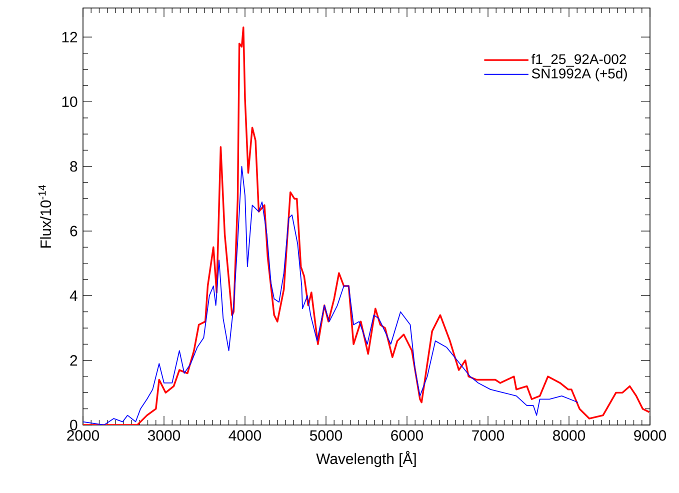  Describe the element at coordinates (74, 166) in the screenshot. I see `y-tick-label: 8` at that location.